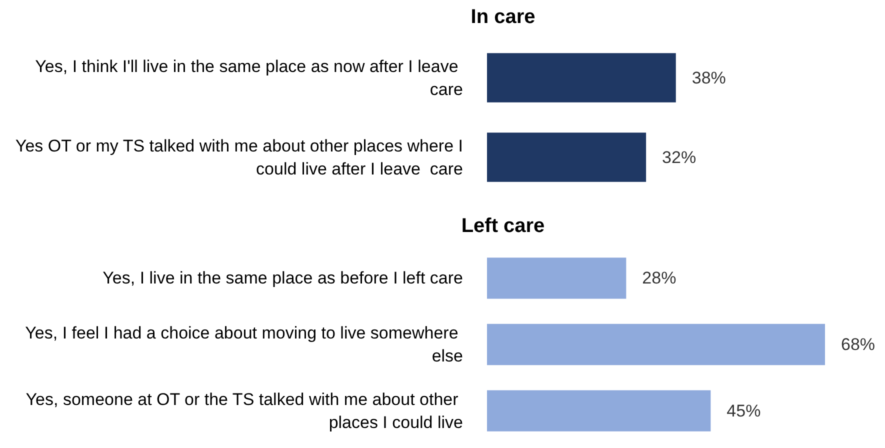  Describe the element at coordinates (282, 278) in the screenshot. I see `y-tick-label: Yes, I live in the same place as before I left care` at that location.